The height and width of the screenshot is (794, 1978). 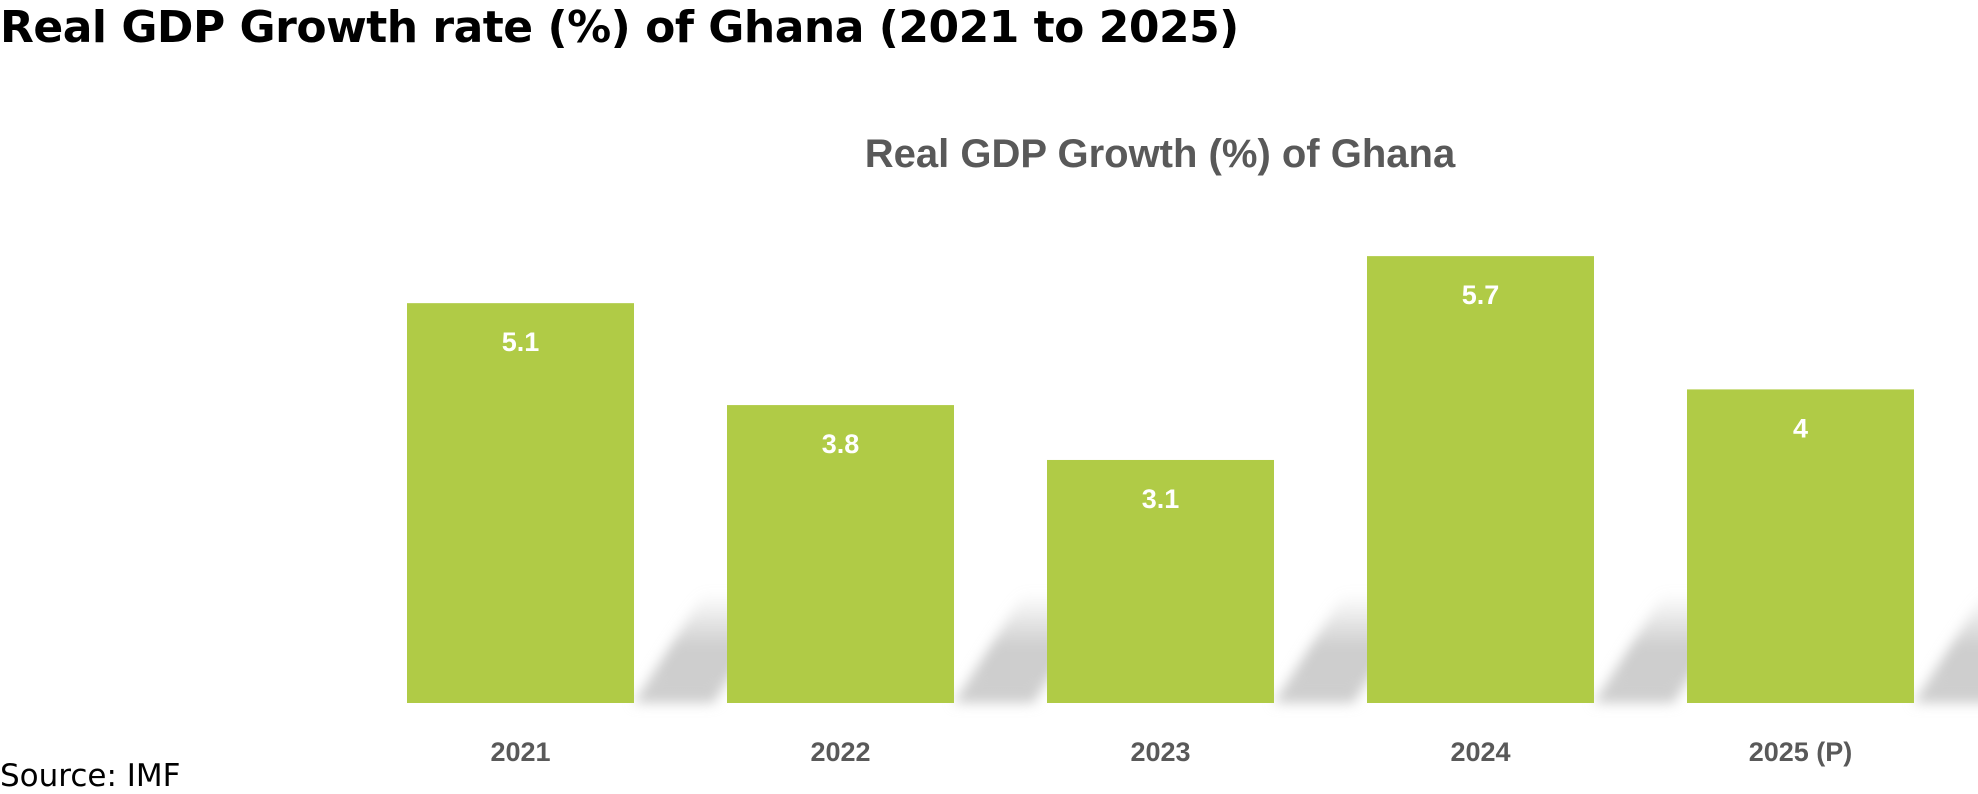 What do you see at coordinates (840, 554) in the screenshot?
I see `bar-2022` at bounding box center [840, 554].